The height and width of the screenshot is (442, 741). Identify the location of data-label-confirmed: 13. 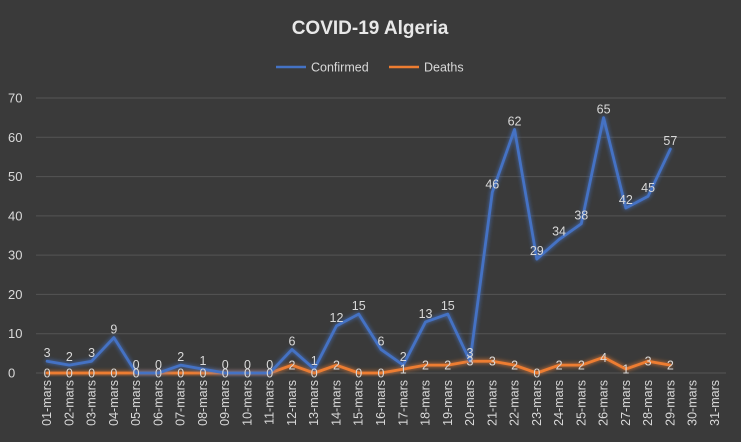
(426, 314).